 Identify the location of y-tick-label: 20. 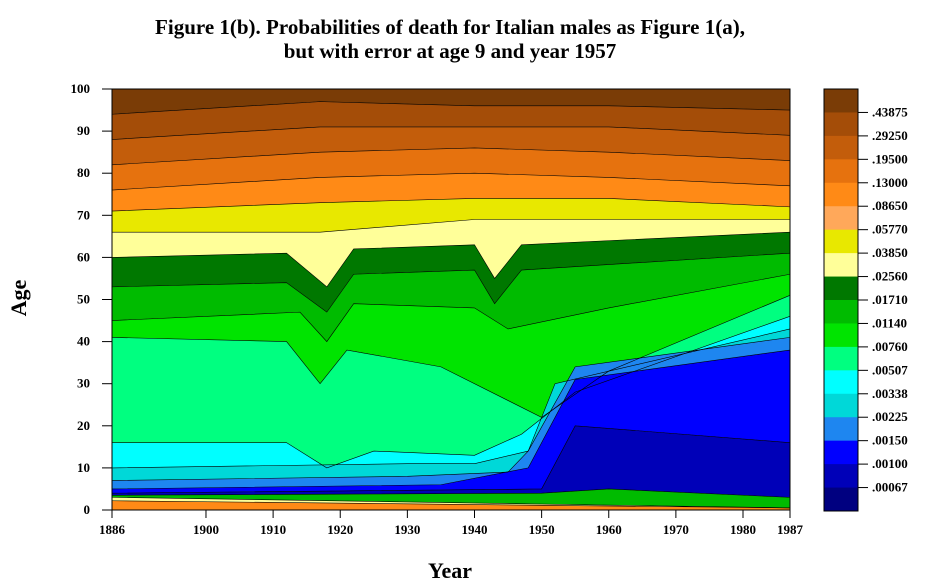
(83, 425).